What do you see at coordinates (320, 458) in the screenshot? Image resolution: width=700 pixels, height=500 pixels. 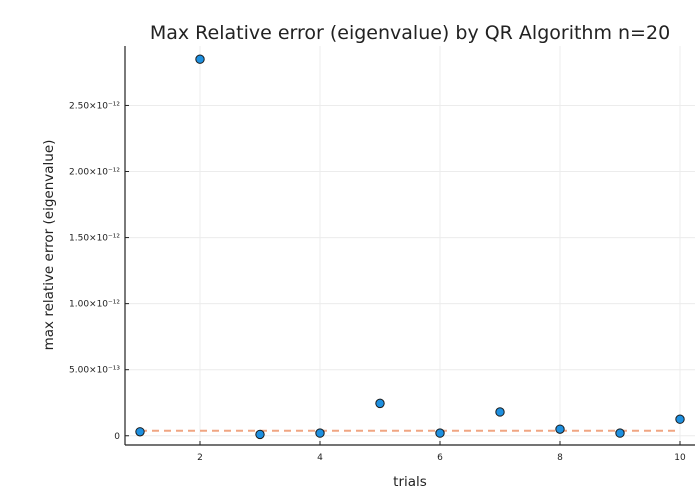 I see `x-tick-label: 4` at bounding box center [320, 458].